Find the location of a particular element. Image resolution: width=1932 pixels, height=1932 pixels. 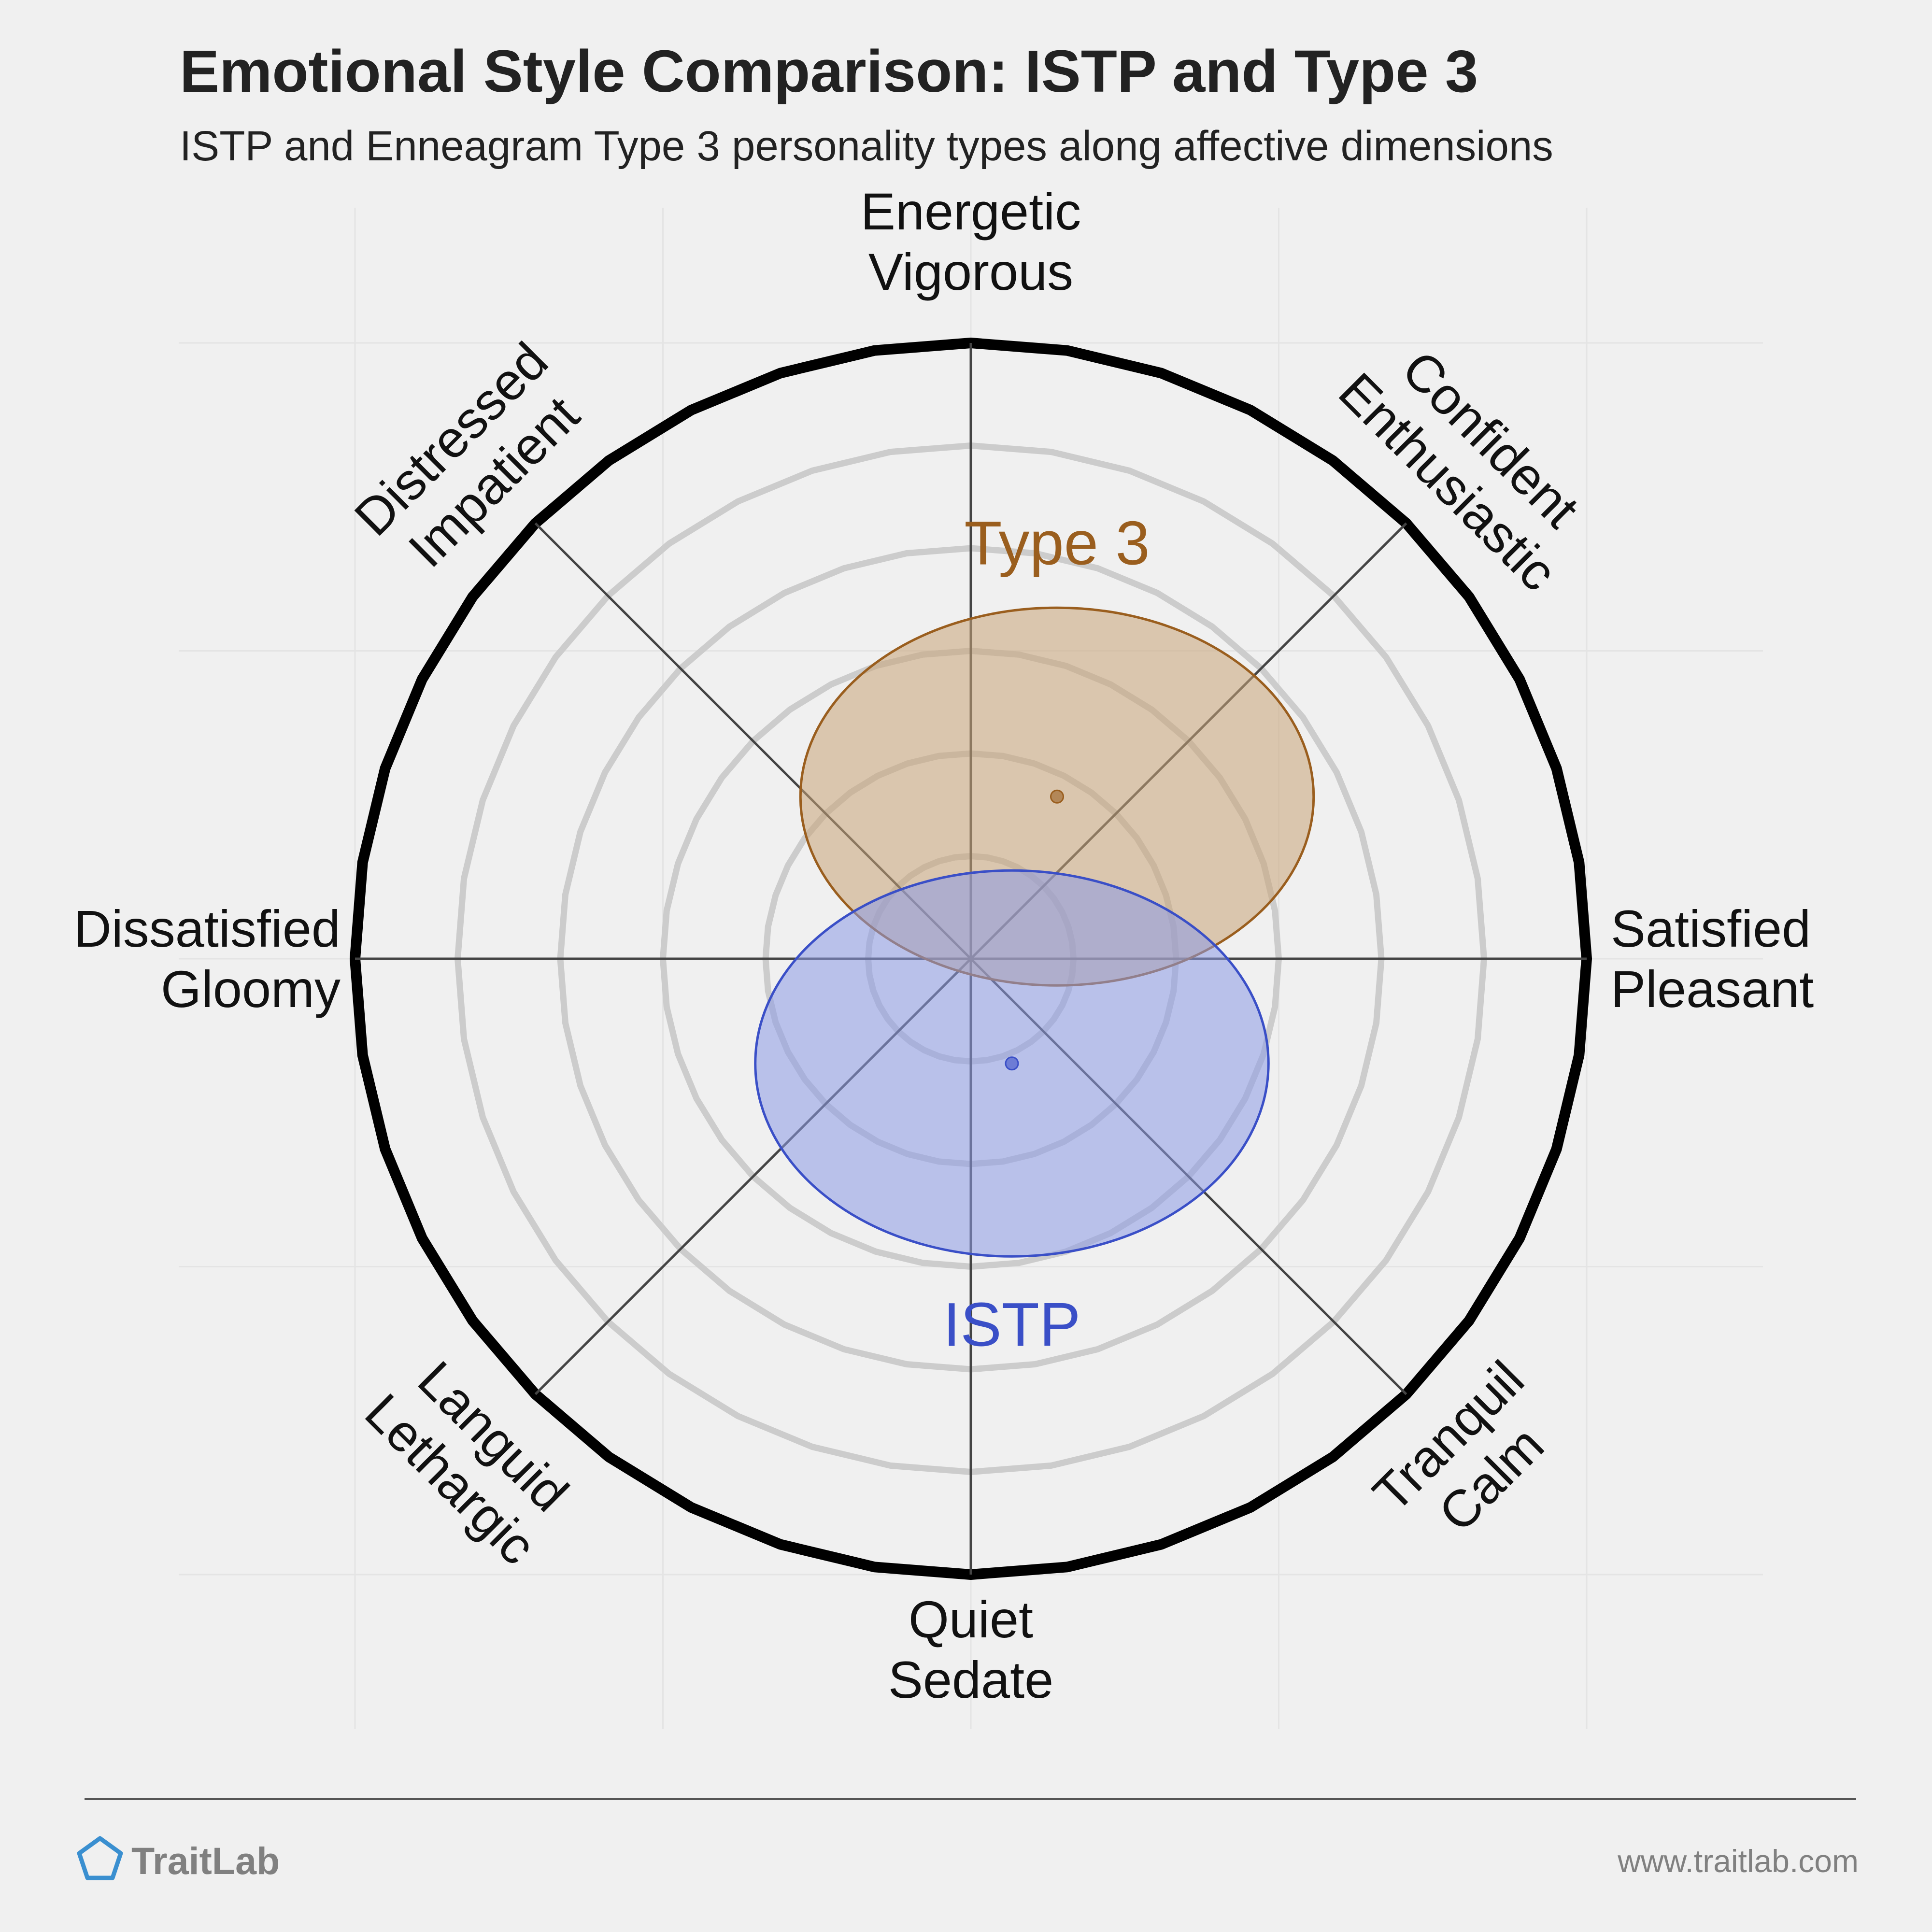

pentagon-logo-icon is located at coordinates (100, 1858).